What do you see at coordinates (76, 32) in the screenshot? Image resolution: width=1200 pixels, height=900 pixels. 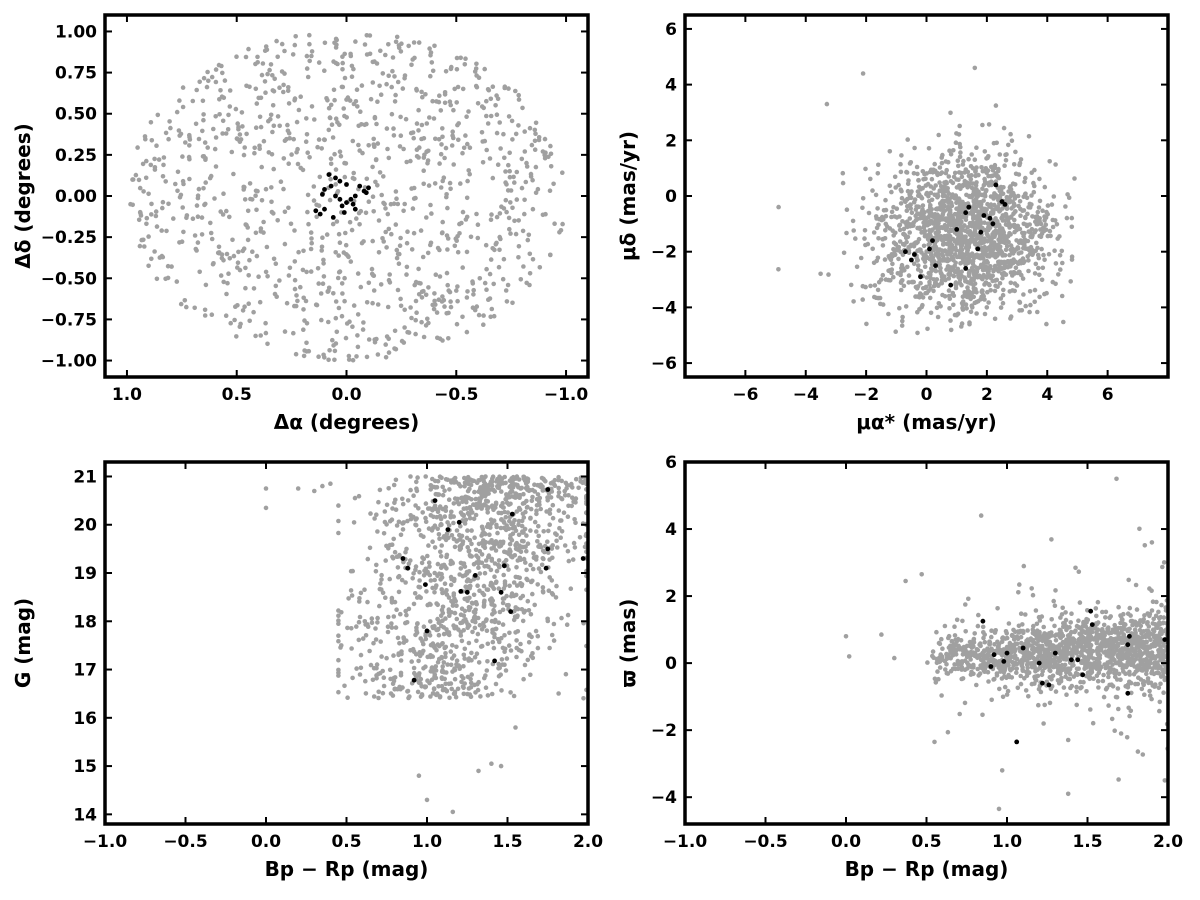 I see `y-tick-label: 1.00` at bounding box center [76, 32].